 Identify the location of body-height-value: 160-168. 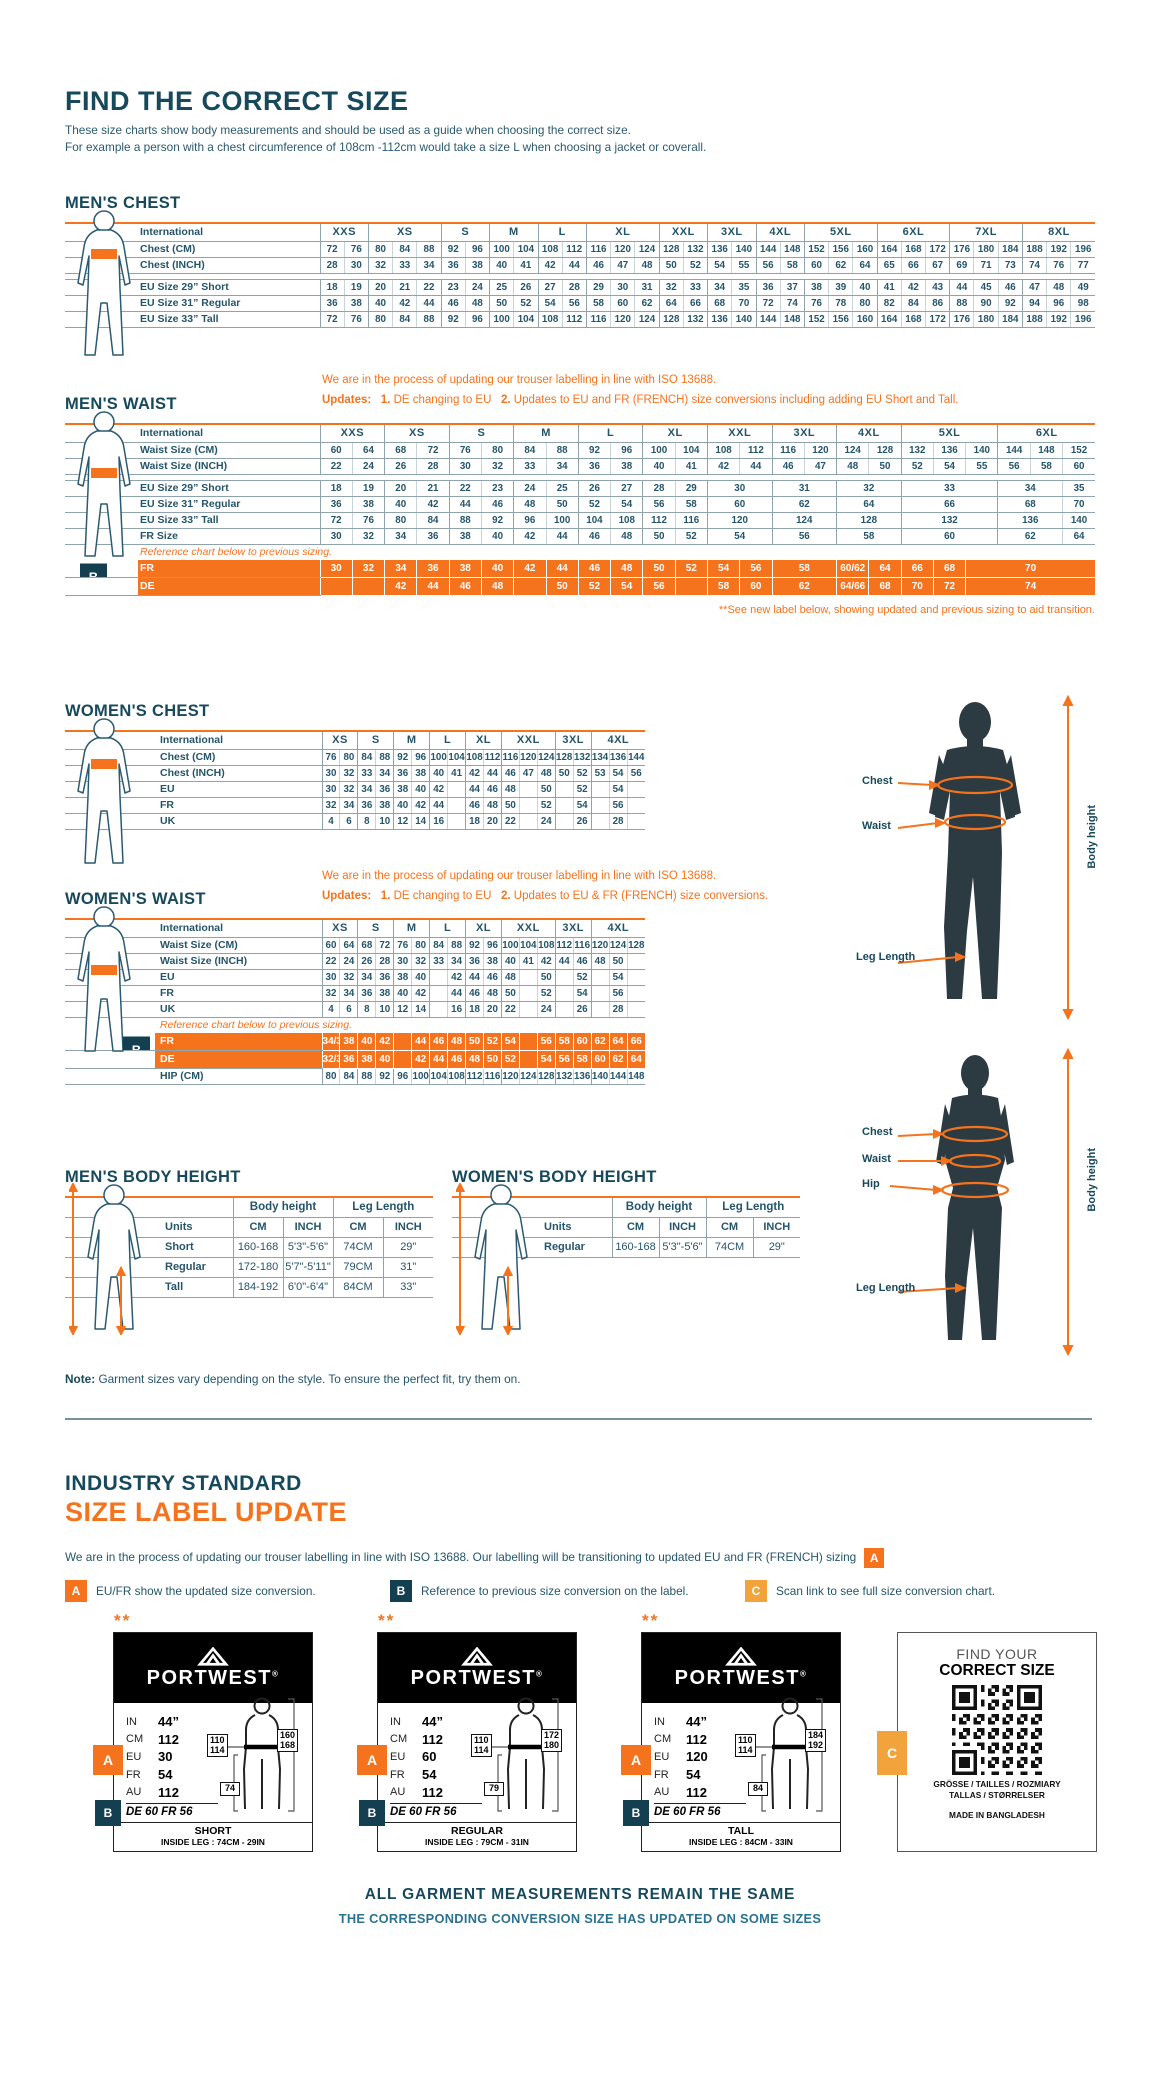
(257, 1247).